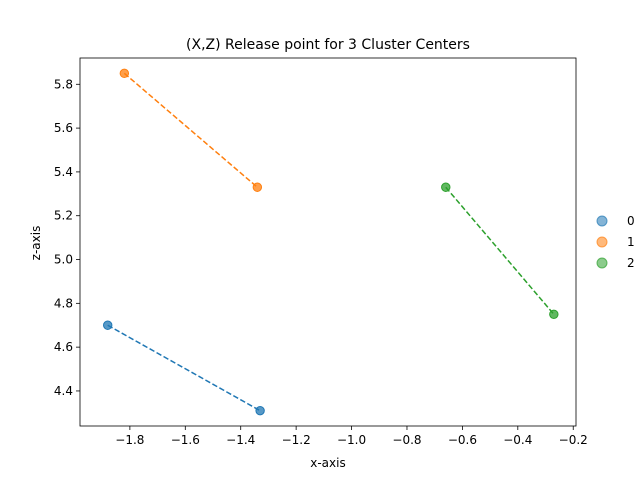  Describe the element at coordinates (67, 237) in the screenshot. I see `y-axis-ticks: 4.4 4.6 4.8 5.0 5.2 5.4 5.6 5.8` at that location.